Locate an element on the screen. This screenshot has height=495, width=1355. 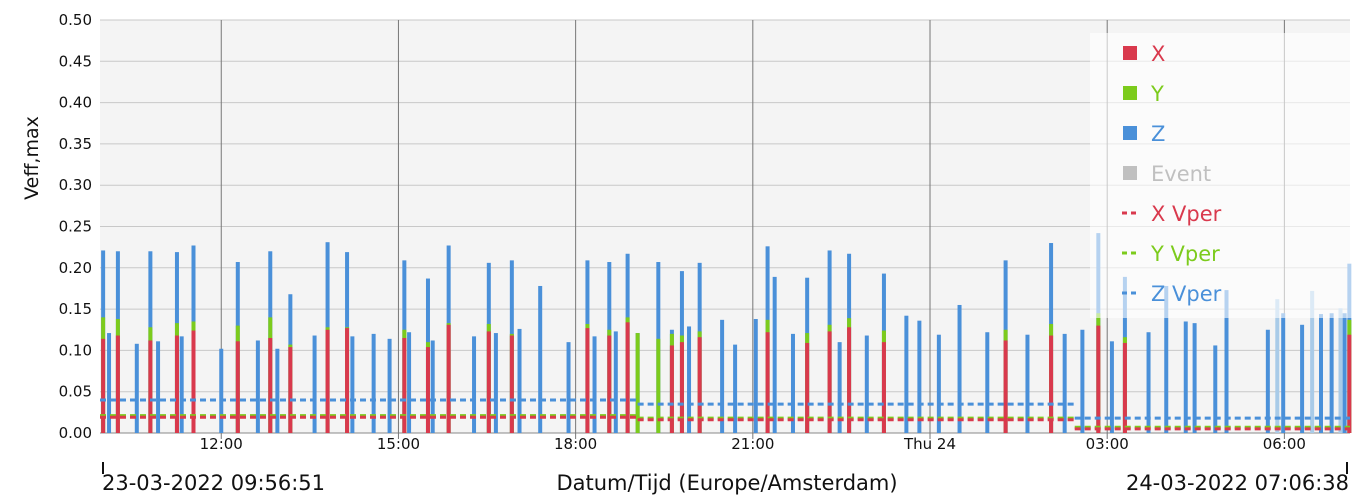
legend-label-y-vper: Y Vper is located at coordinates (1185, 254).